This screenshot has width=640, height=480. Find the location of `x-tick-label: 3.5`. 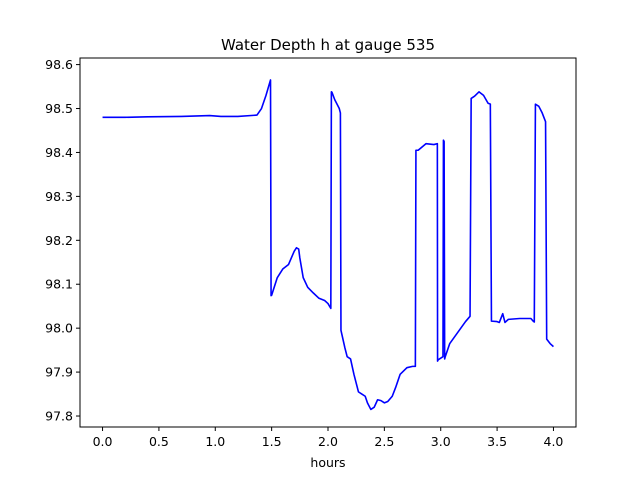

x-tick-label: 3.5 is located at coordinates (497, 441).